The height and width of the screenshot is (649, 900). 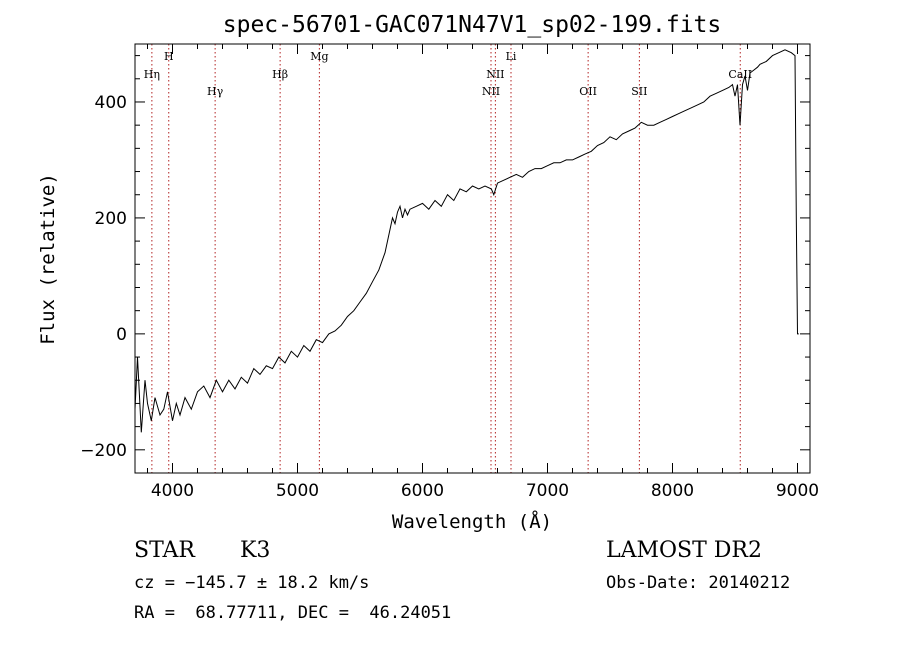 I want to click on x-tick-label: 4000, so click(x=172, y=491).